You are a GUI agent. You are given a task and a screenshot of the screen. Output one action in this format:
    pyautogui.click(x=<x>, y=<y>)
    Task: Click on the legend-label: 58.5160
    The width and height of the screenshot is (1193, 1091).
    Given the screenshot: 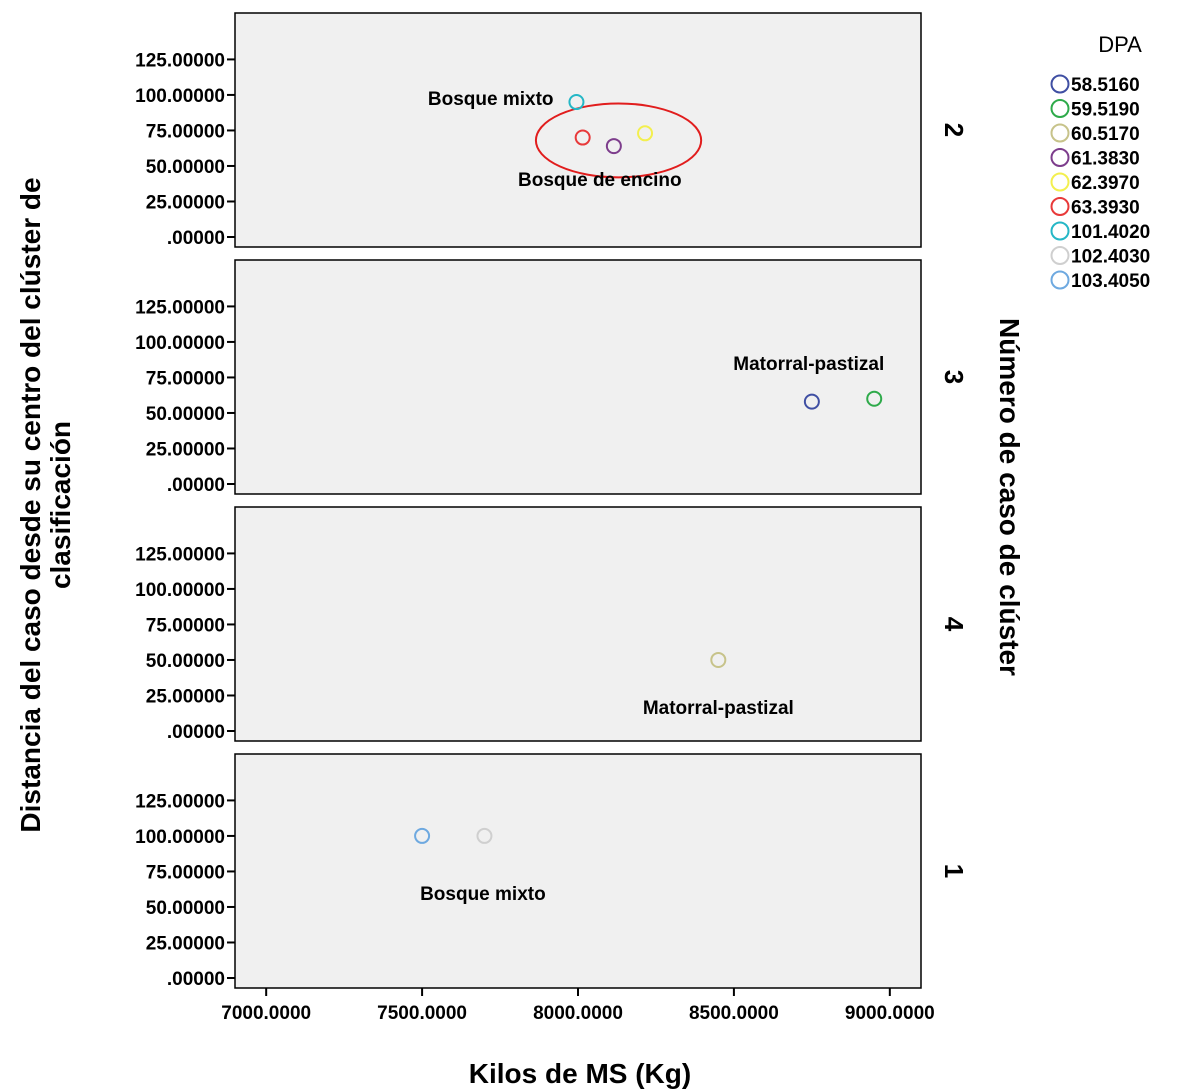 What is the action you would take?
    pyautogui.click(x=1105, y=85)
    